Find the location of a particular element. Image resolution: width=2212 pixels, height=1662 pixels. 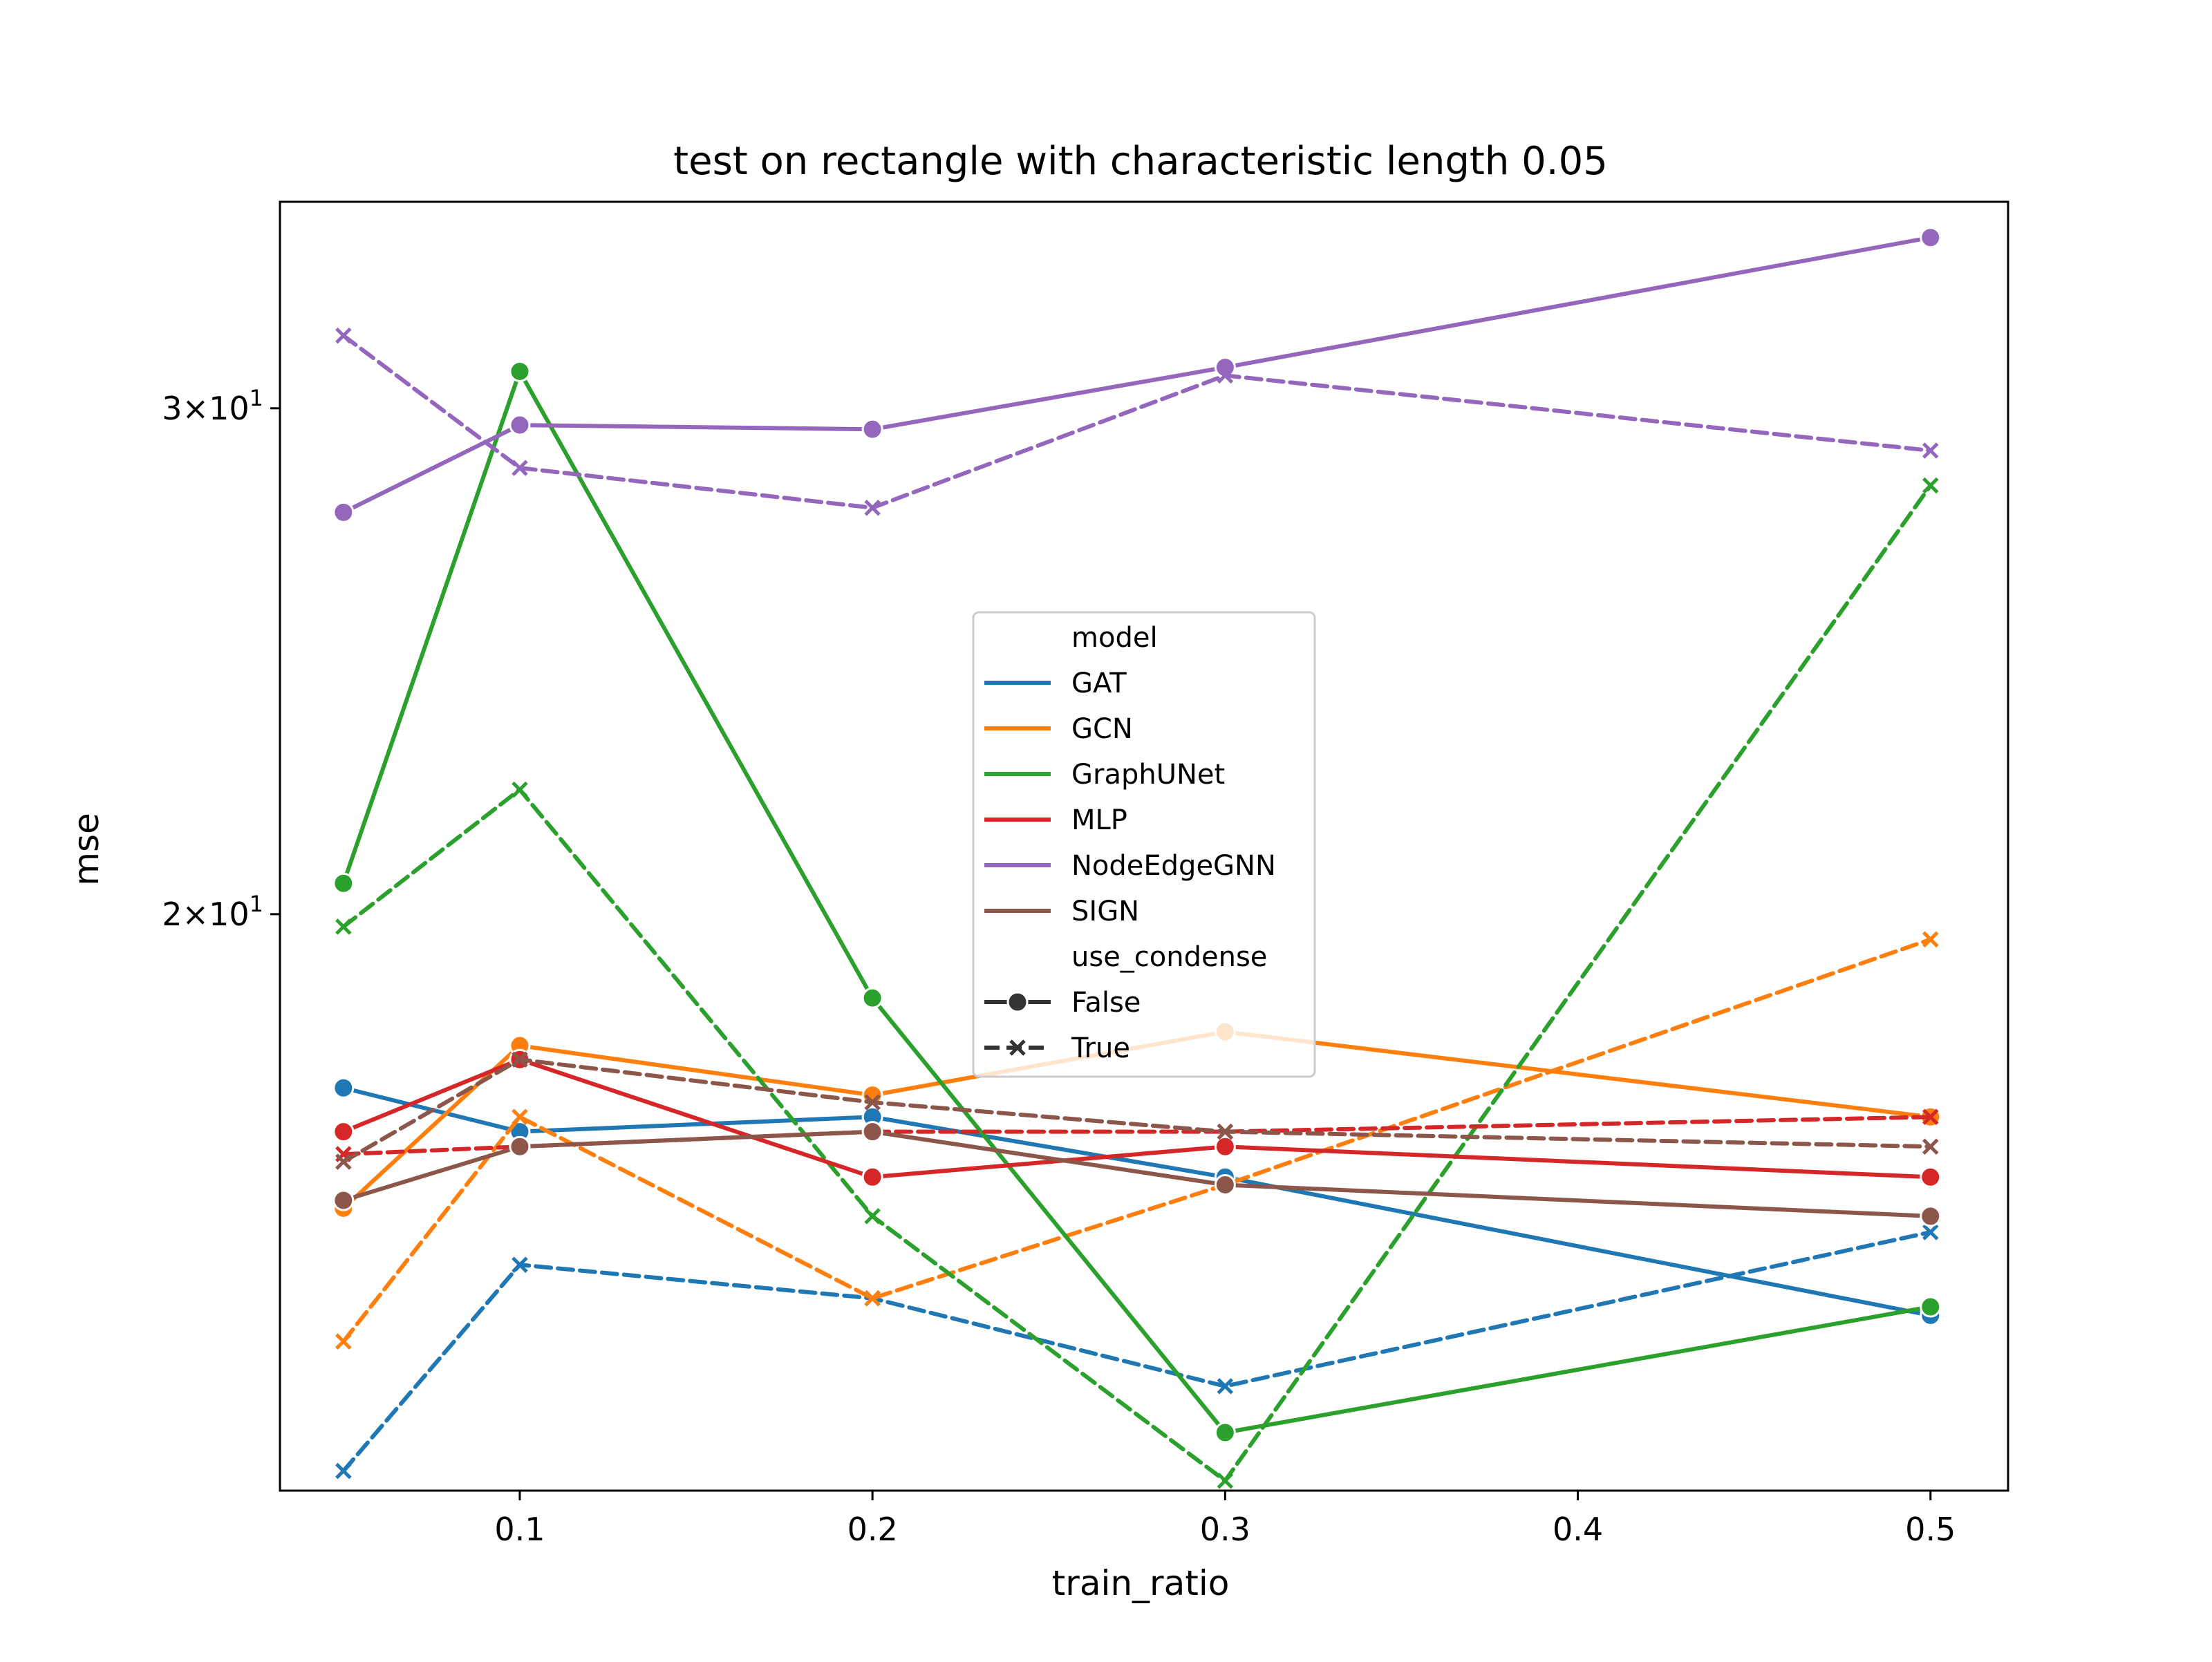

legend-label-gcn: GCN is located at coordinates (1102, 729).